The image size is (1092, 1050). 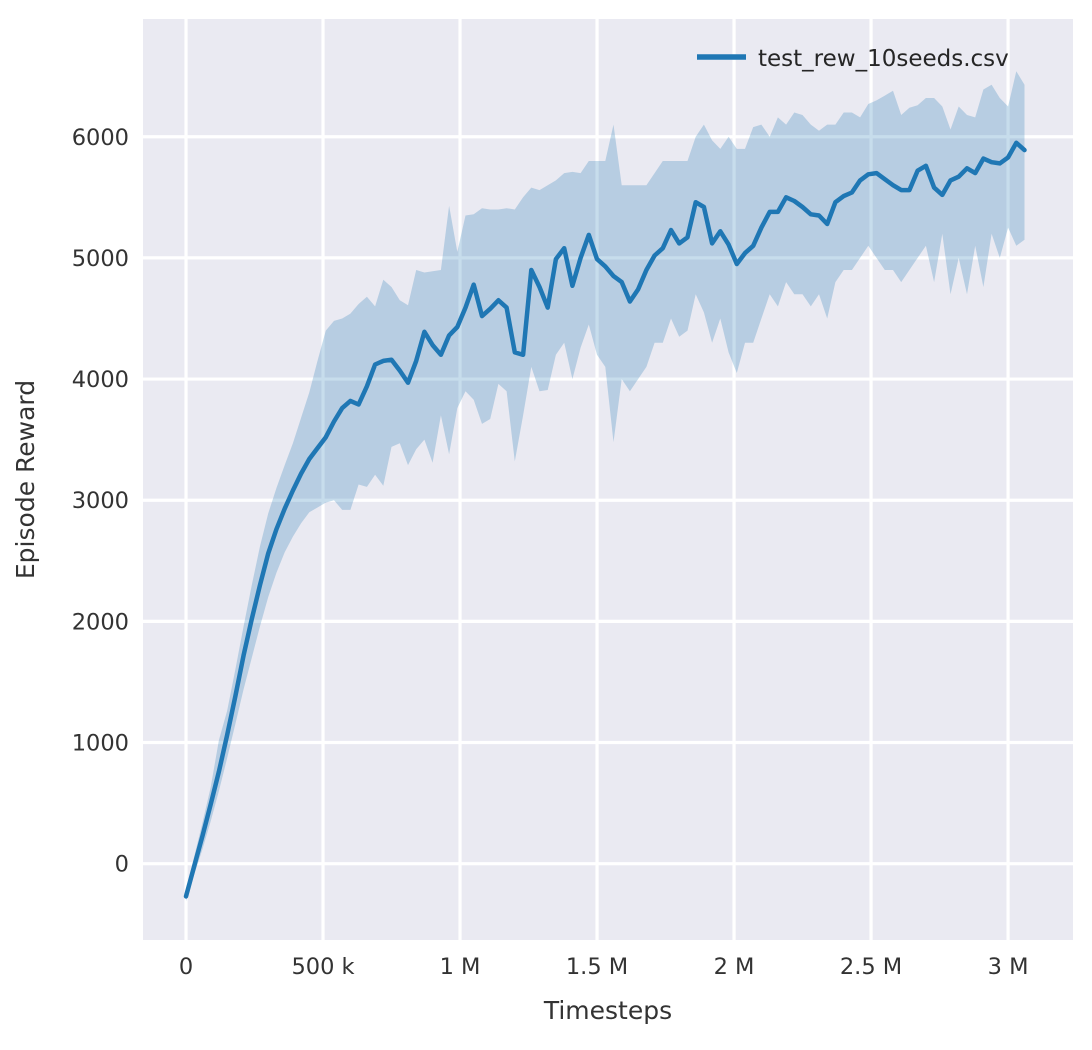 I want to click on y-axis-label: Episode Reward, so click(x=25, y=479).